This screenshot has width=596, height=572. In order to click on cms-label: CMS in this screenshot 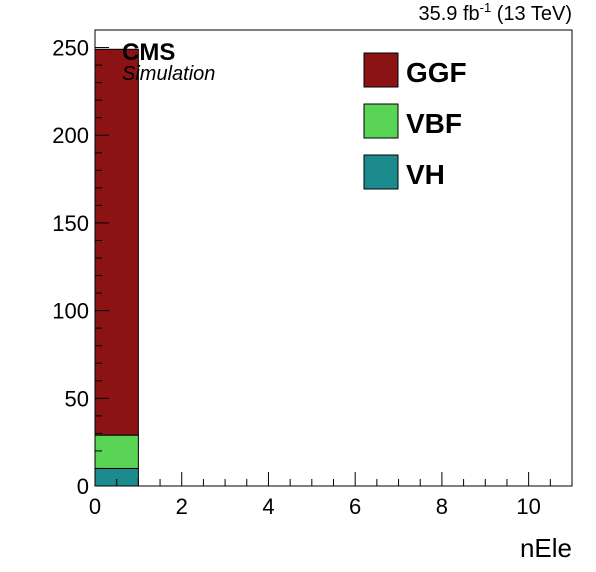, I will do `click(148, 52)`.